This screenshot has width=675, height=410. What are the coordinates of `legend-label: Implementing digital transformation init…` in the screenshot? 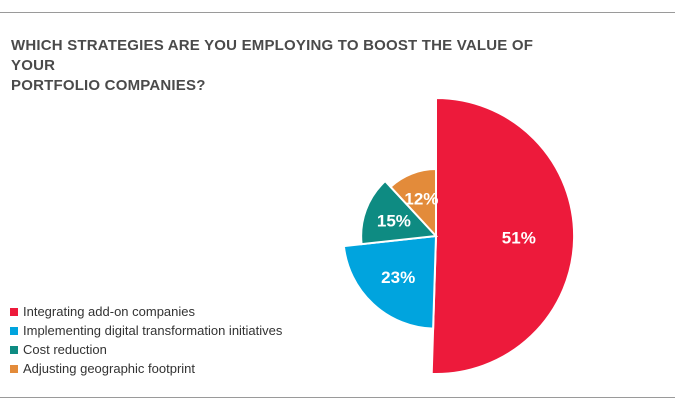 It's located at (153, 330).